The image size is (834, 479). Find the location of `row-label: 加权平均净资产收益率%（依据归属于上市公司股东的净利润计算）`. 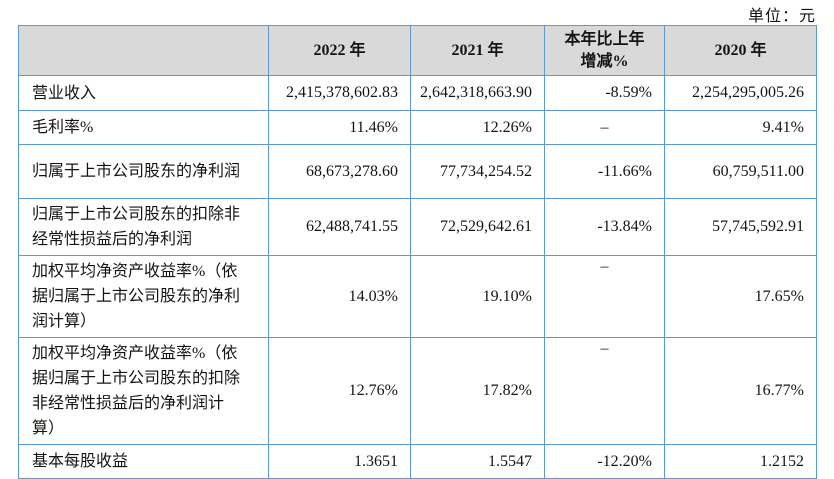

row-label: 加权平均净资产收益率%（依据归属于上市公司股东的净利润计算） is located at coordinates (143, 296).